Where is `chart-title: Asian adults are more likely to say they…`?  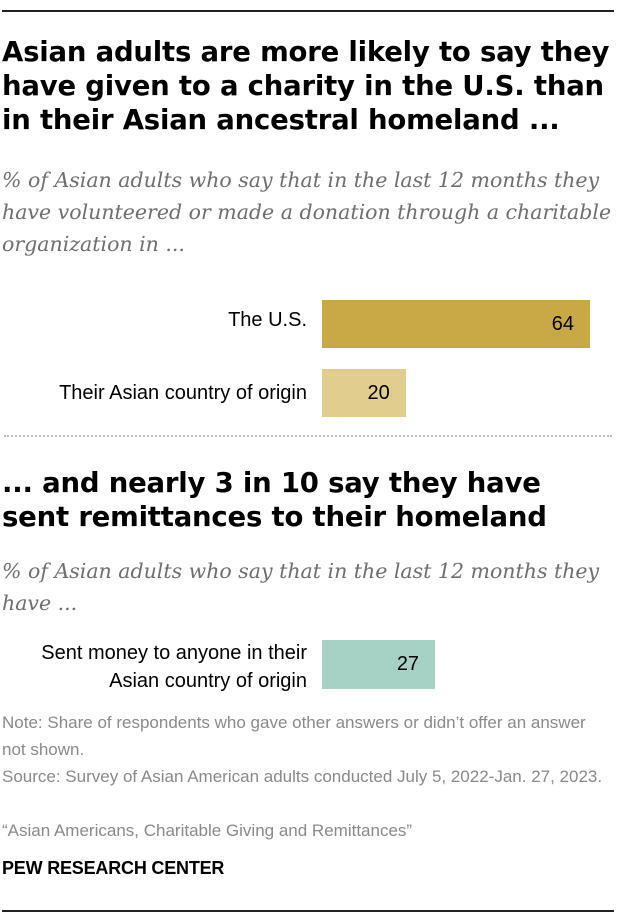 chart-title: Asian adults are more likely to say they… is located at coordinates (306, 86).